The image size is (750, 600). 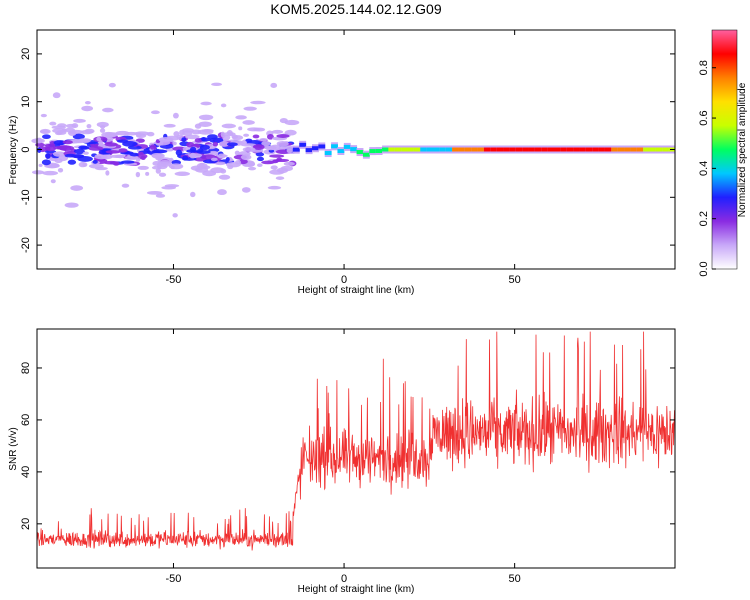 What do you see at coordinates (26, 197) in the screenshot?
I see `y-tick-label: -10` at bounding box center [26, 197].